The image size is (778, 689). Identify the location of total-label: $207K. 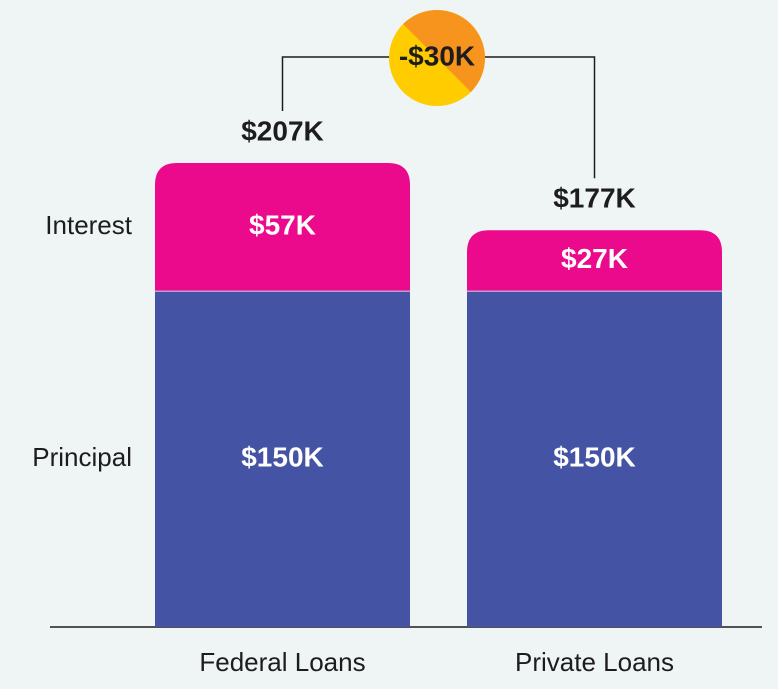
(282, 130).